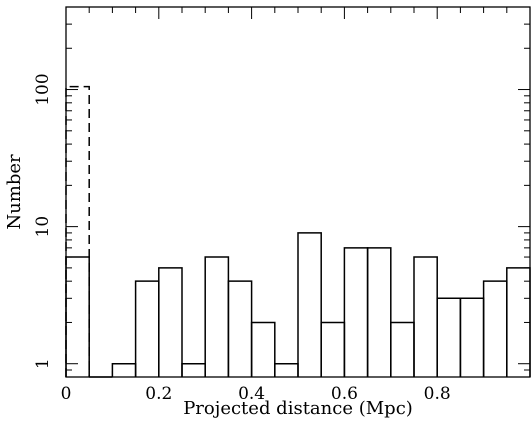  Describe the element at coordinates (437, 394) in the screenshot. I see `x-tick-label: 0.8` at that location.